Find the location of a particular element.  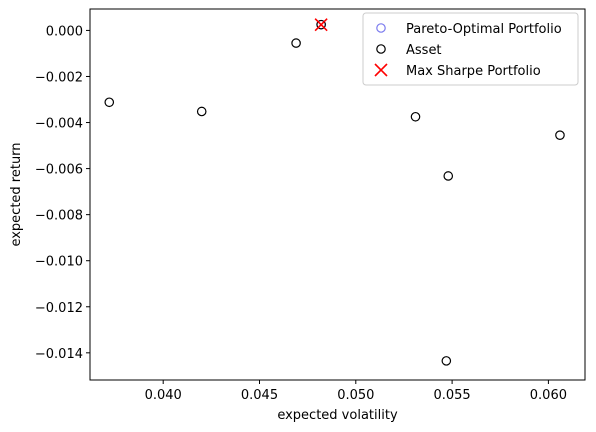

legend-label: Asset is located at coordinates (424, 50).